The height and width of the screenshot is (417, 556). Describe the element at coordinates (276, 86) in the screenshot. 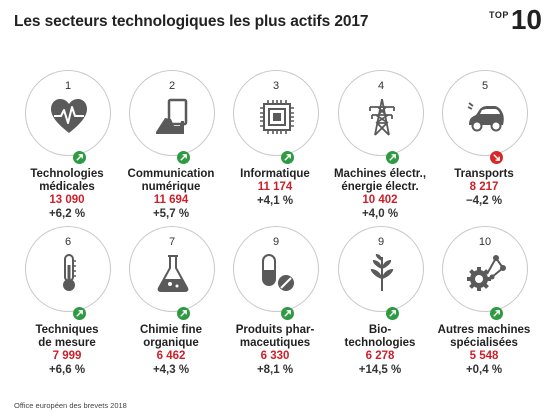

I see `sector-rank: 3` at that location.